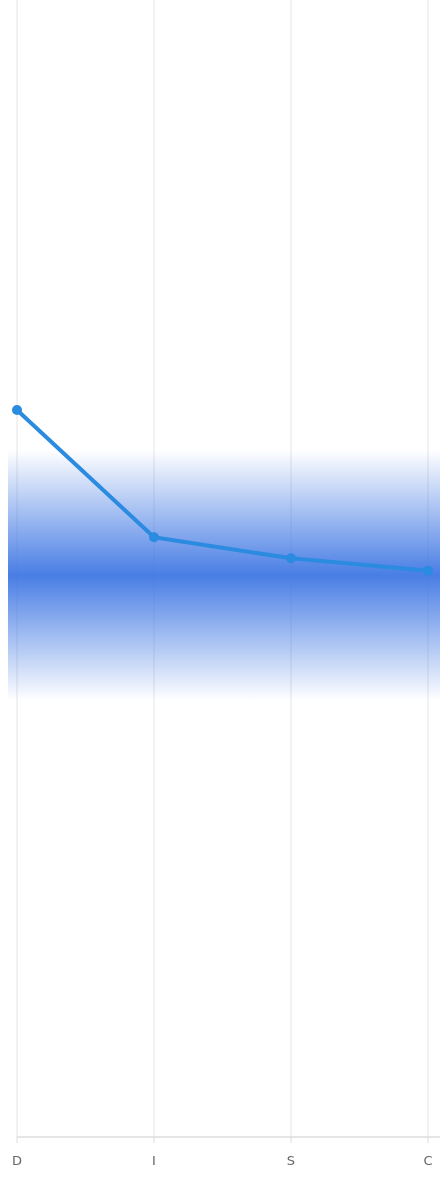  Describe the element at coordinates (17, 1160) in the screenshot. I see `x-tick-label: D` at that location.